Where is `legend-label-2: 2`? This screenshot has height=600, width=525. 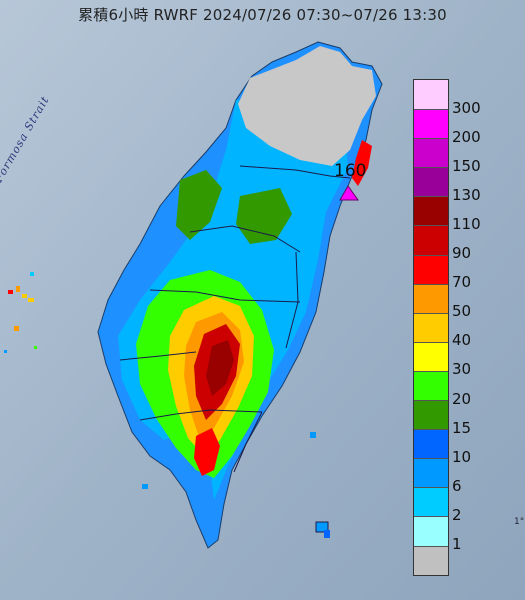 legend-label-2: 2 is located at coordinates (457, 514).